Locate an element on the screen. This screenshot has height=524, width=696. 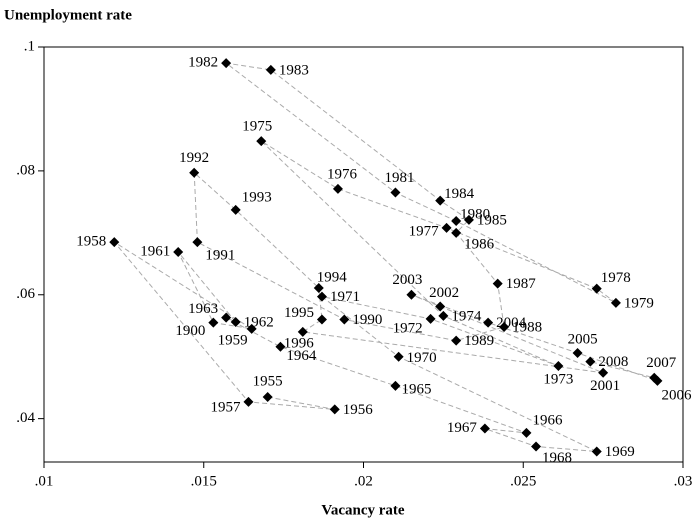
point-label: 1989 is located at coordinates (479, 341).